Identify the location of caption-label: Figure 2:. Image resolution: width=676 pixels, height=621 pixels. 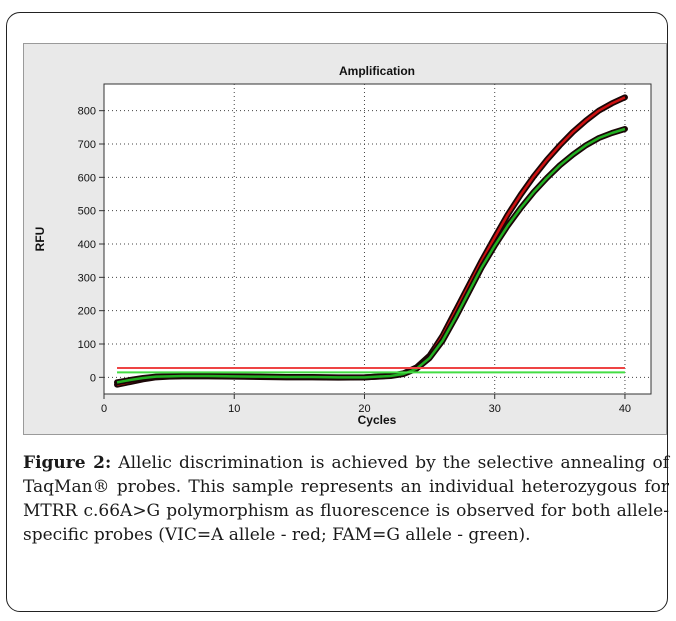
(67, 463).